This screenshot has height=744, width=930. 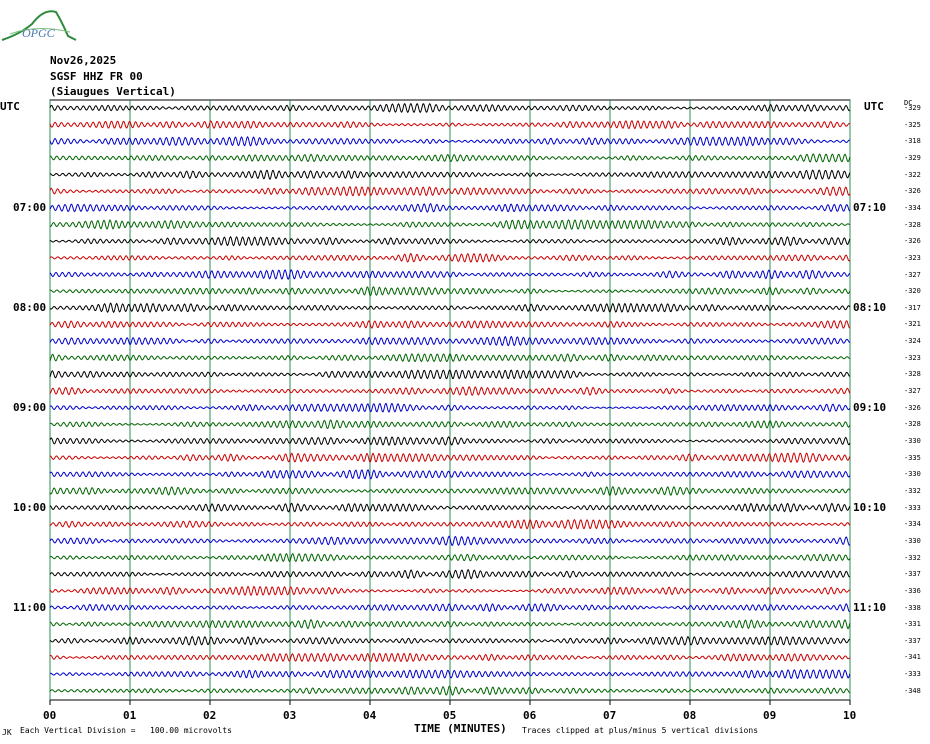 I want to click on right-timezone-label: UTC, so click(x=874, y=106).